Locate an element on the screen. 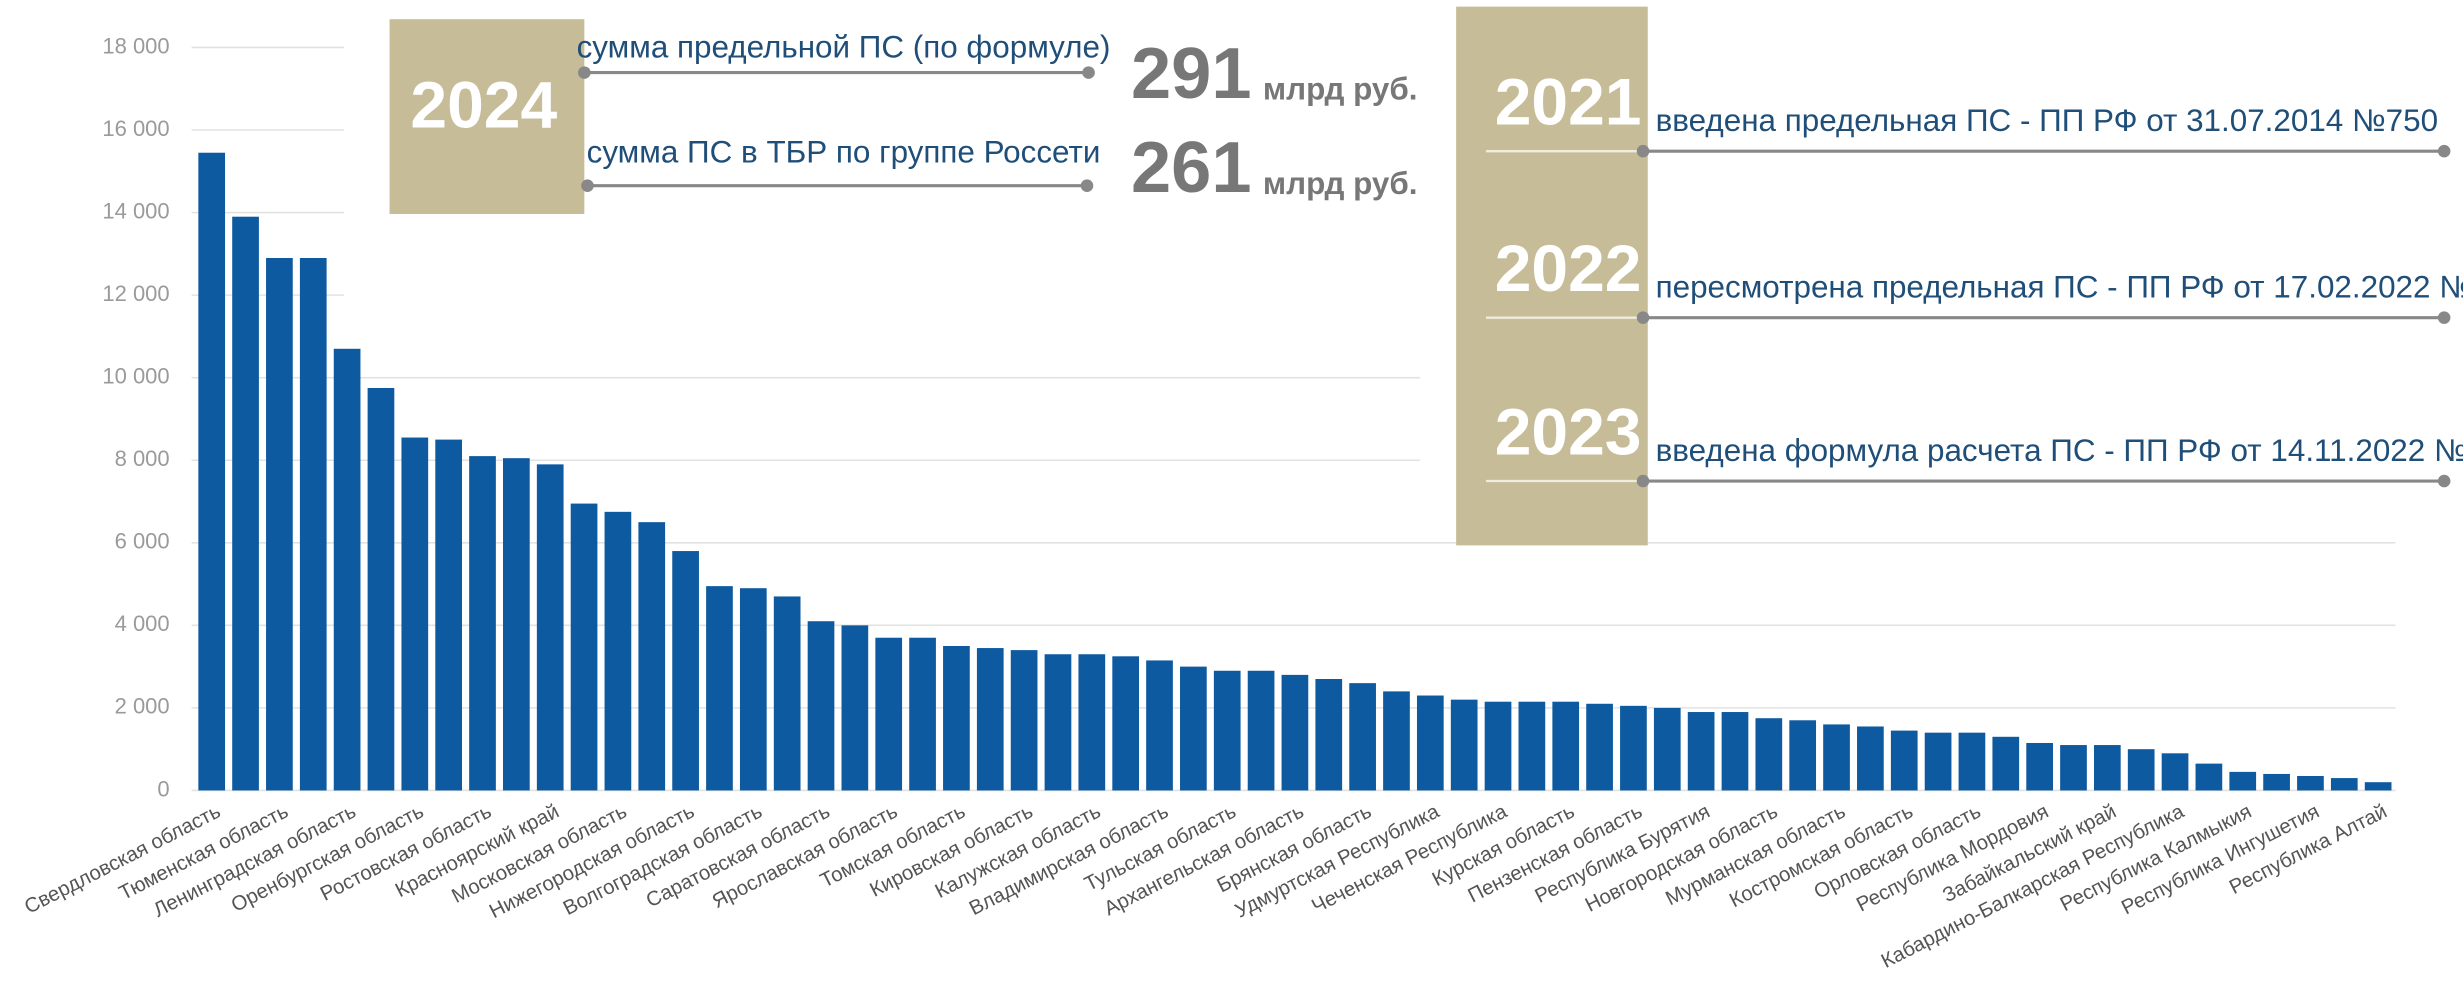 The height and width of the screenshot is (1006, 2463). timeline-year: 2021 is located at coordinates (1568, 102).